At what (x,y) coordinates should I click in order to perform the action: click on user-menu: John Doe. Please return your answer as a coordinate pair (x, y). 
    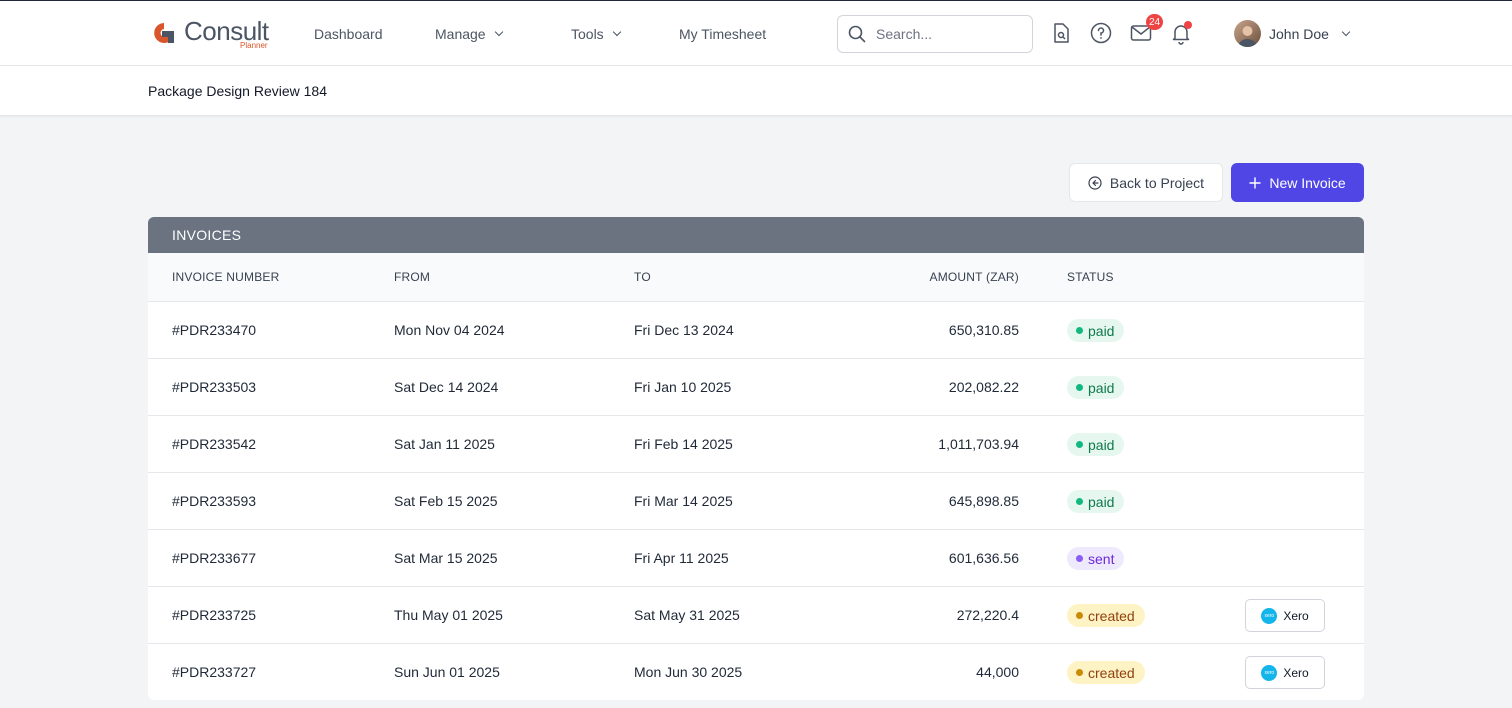
    Looking at the image, I should click on (1292, 33).